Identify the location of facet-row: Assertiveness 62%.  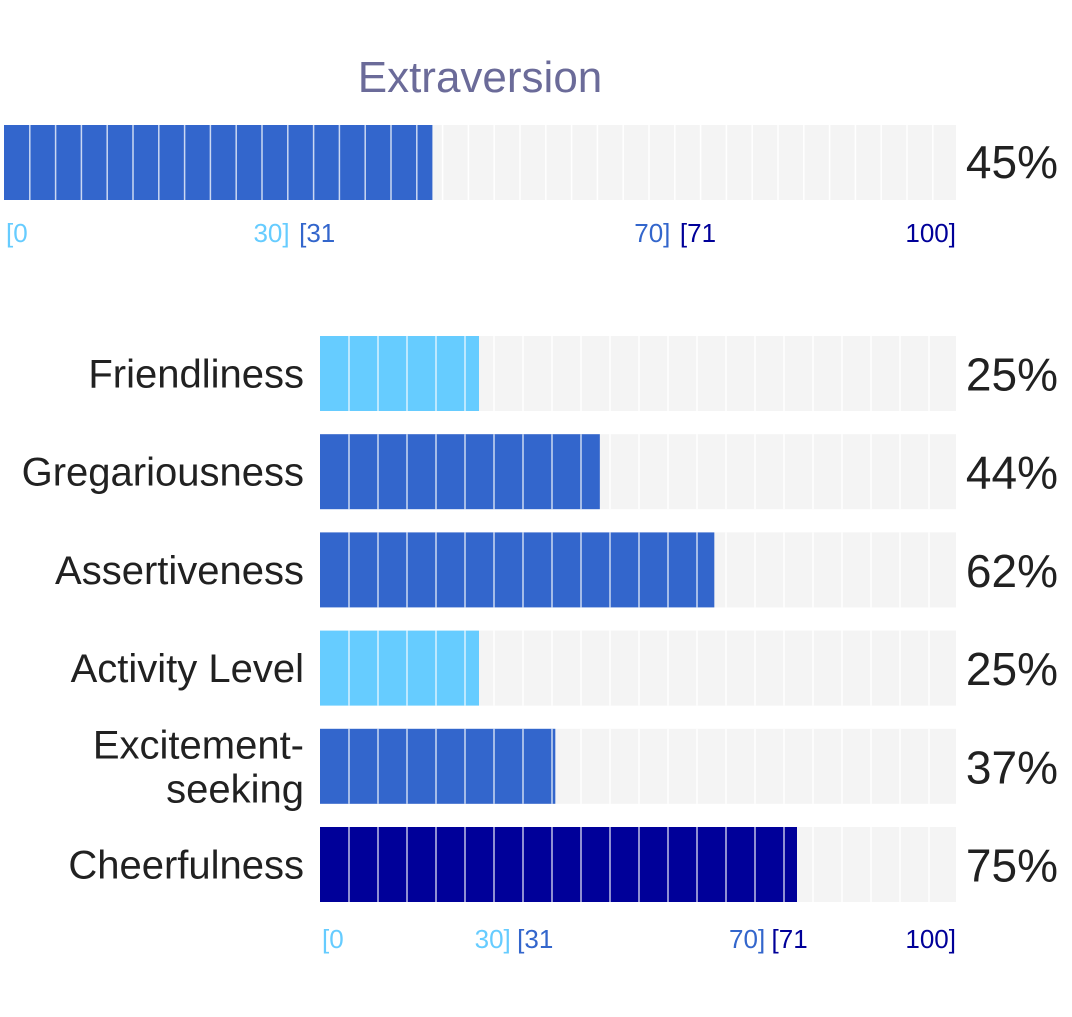
(556, 570).